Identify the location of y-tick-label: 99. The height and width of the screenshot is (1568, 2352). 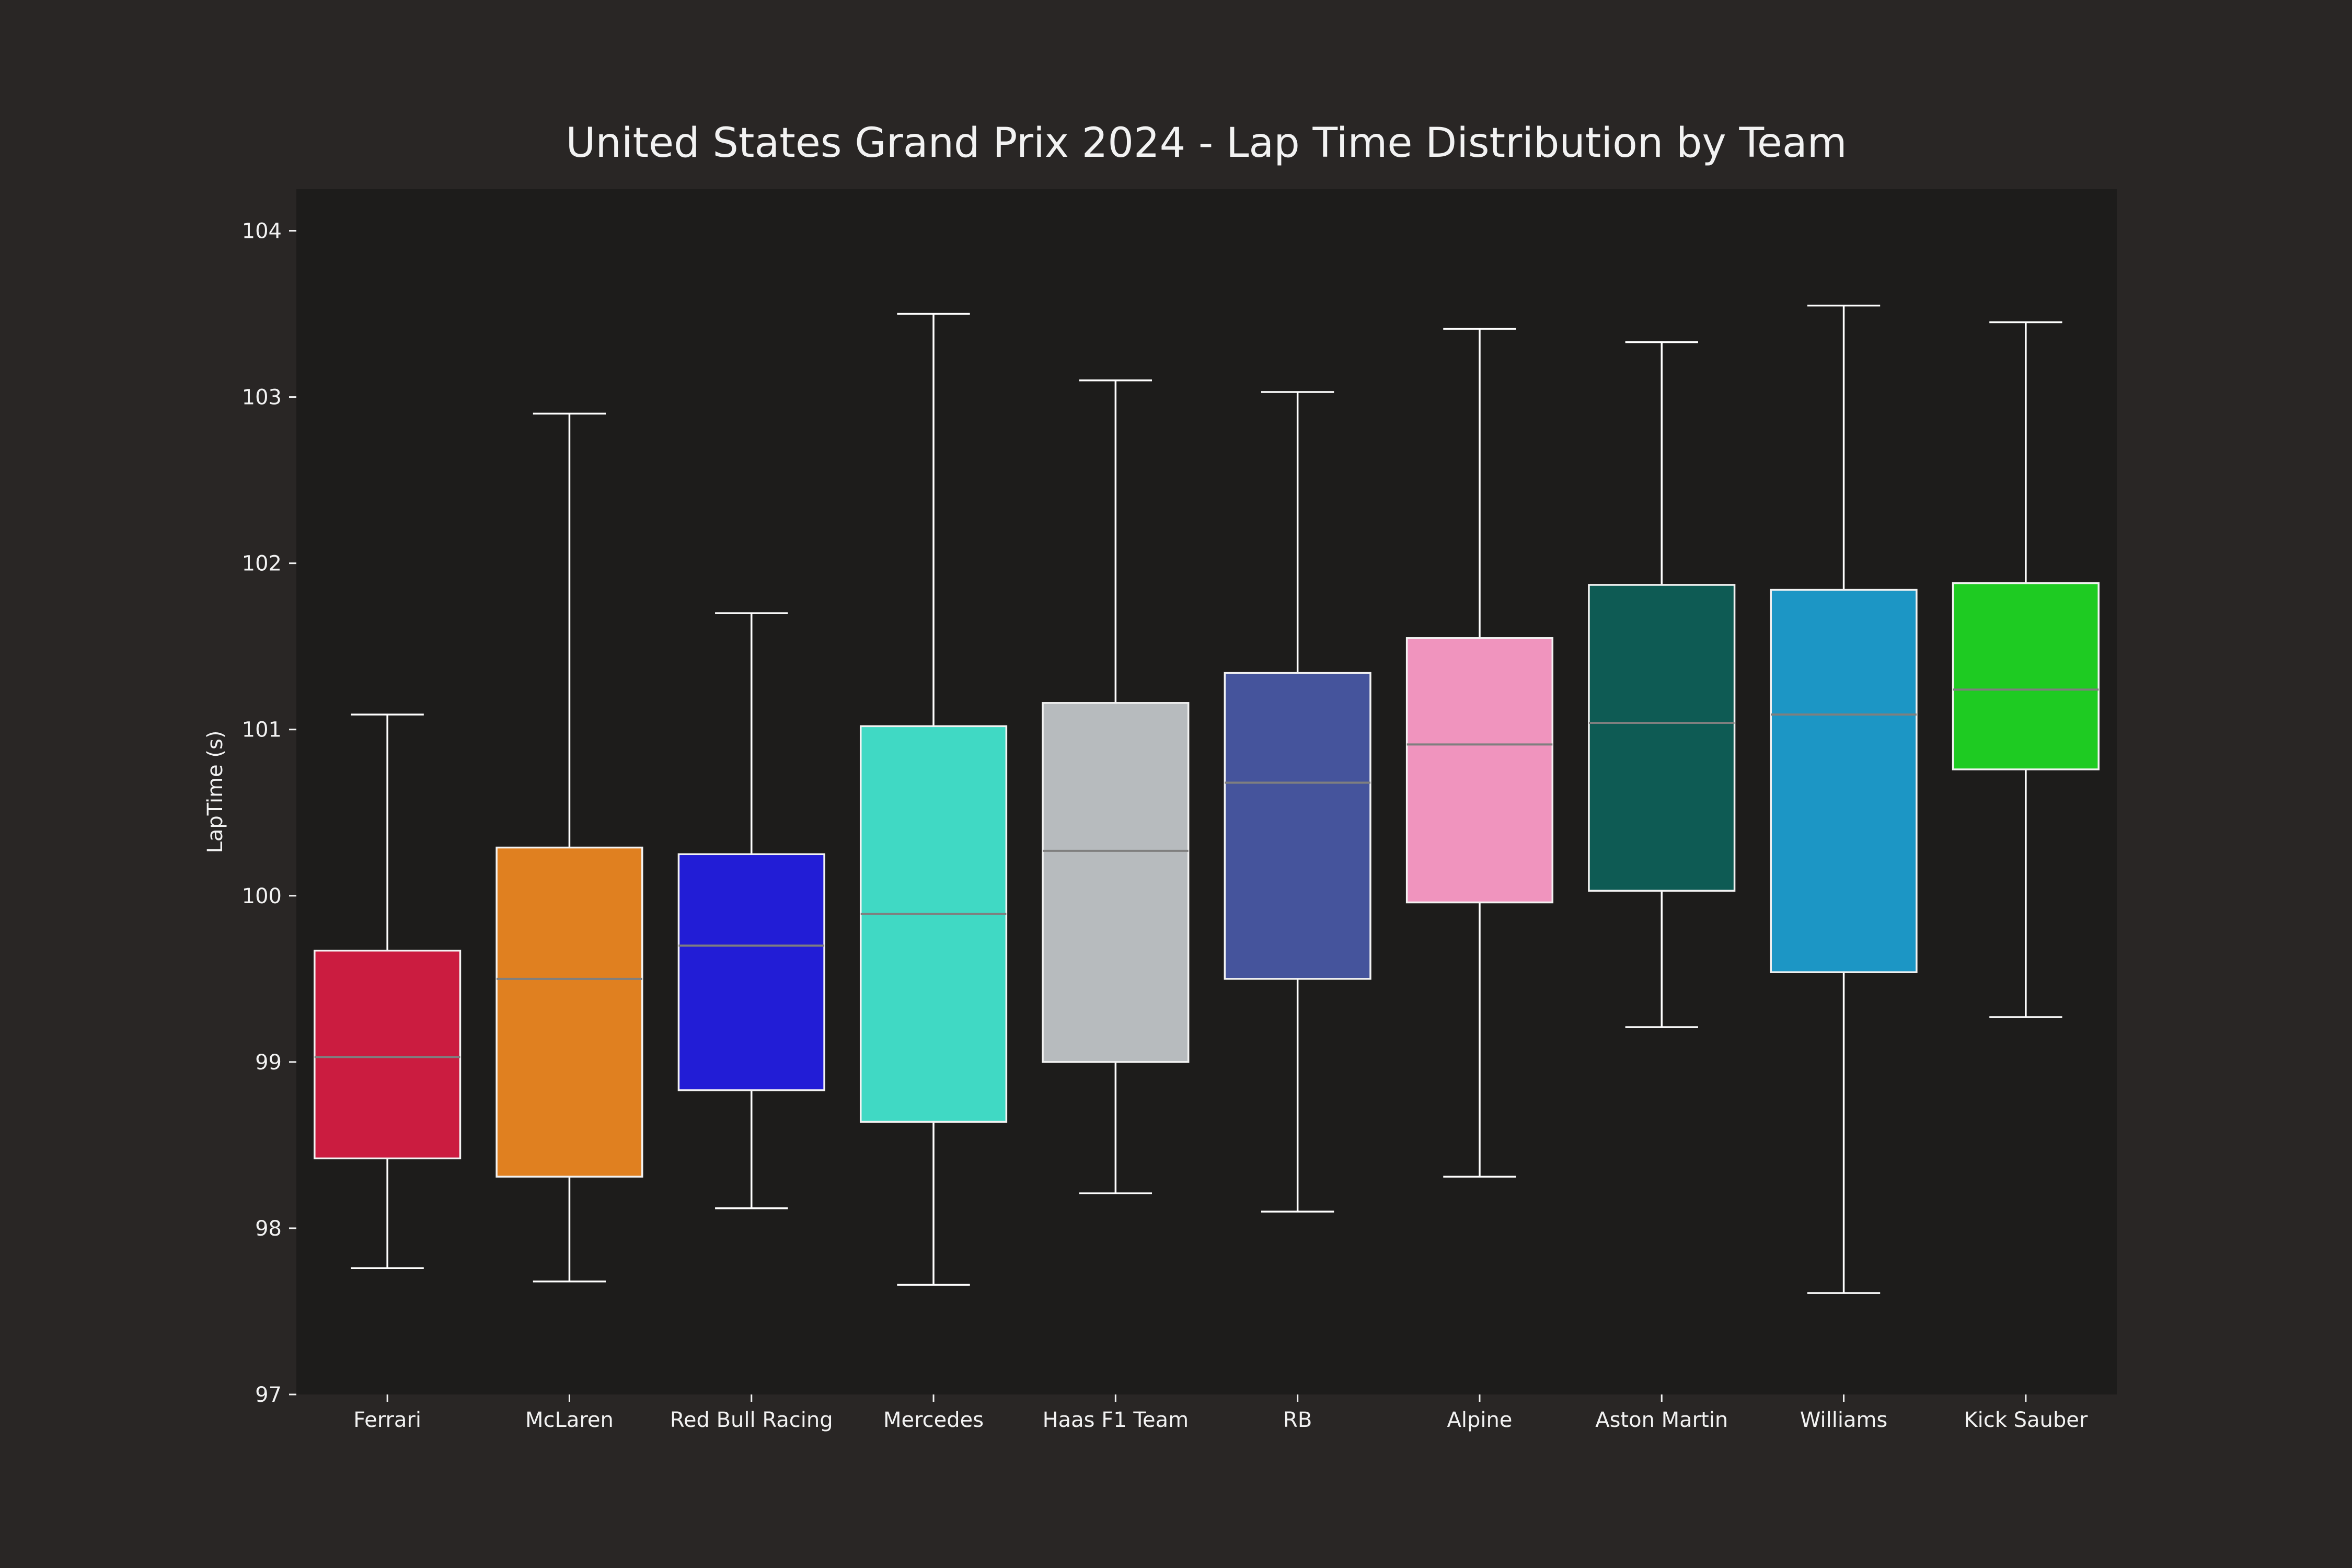
(268, 1063).